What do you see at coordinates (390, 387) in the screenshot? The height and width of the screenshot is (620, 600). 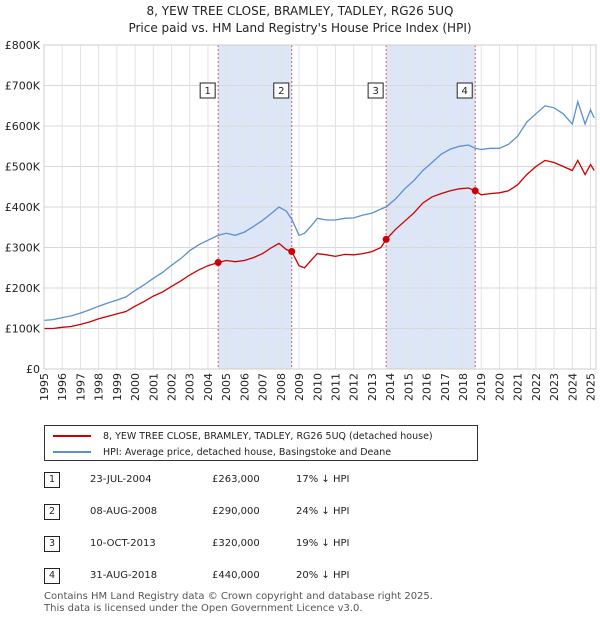 I see `x-tick-label: 2014` at bounding box center [390, 387].